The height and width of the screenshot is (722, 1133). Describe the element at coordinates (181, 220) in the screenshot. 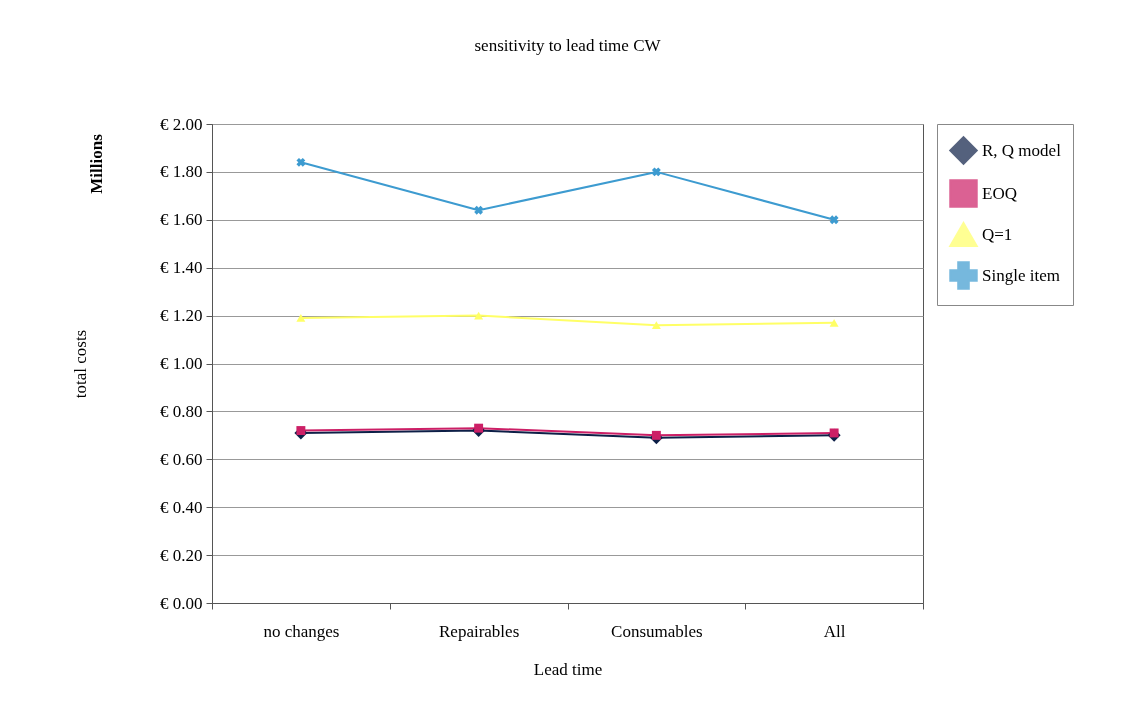

I see `y-tick-label: € 1.60` at that location.